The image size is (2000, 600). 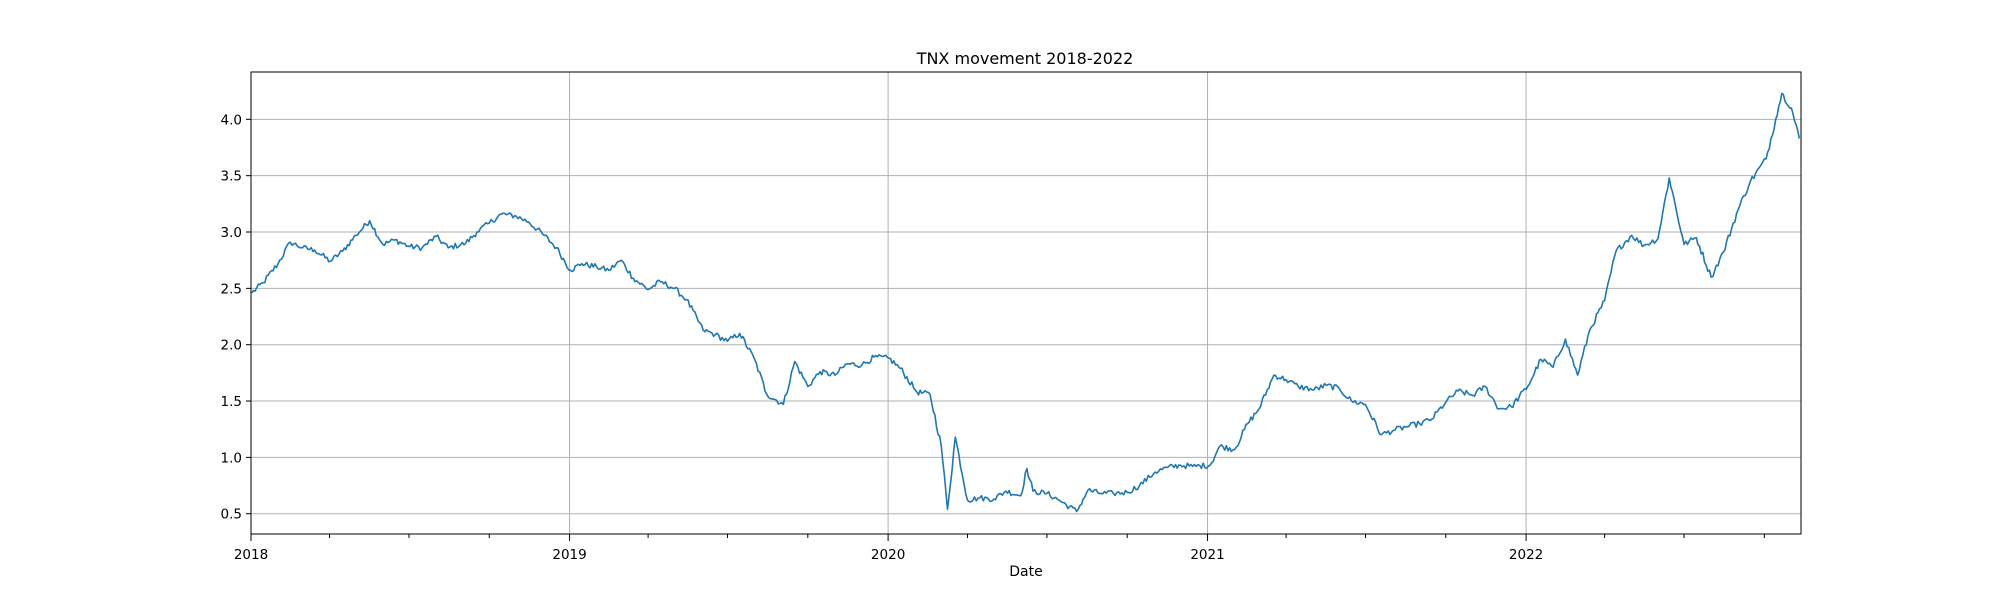 What do you see at coordinates (231, 402) in the screenshot?
I see `y-tick-label: 1.5` at bounding box center [231, 402].